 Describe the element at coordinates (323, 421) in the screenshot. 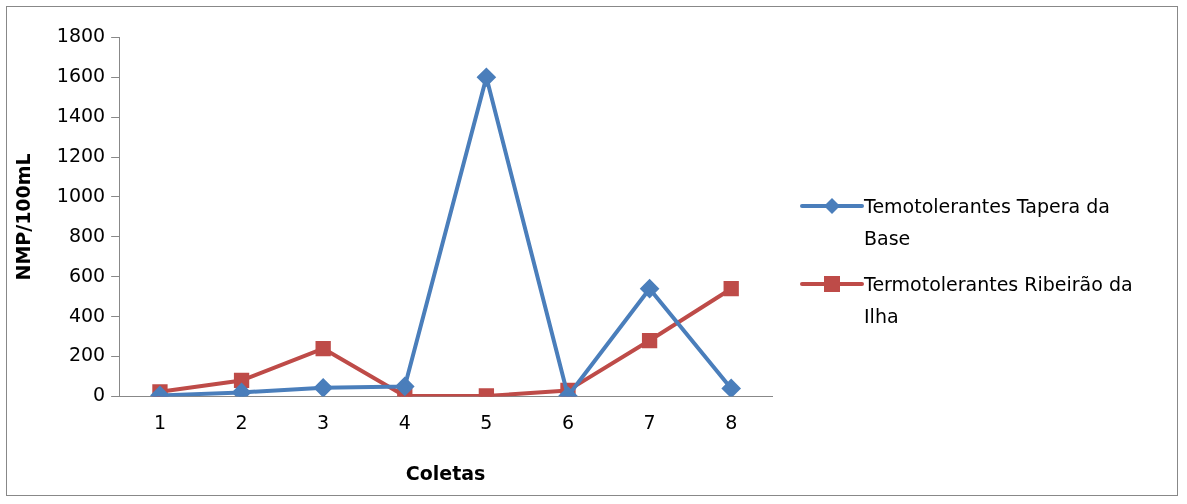

I see `x-tick-label: 3` at that location.